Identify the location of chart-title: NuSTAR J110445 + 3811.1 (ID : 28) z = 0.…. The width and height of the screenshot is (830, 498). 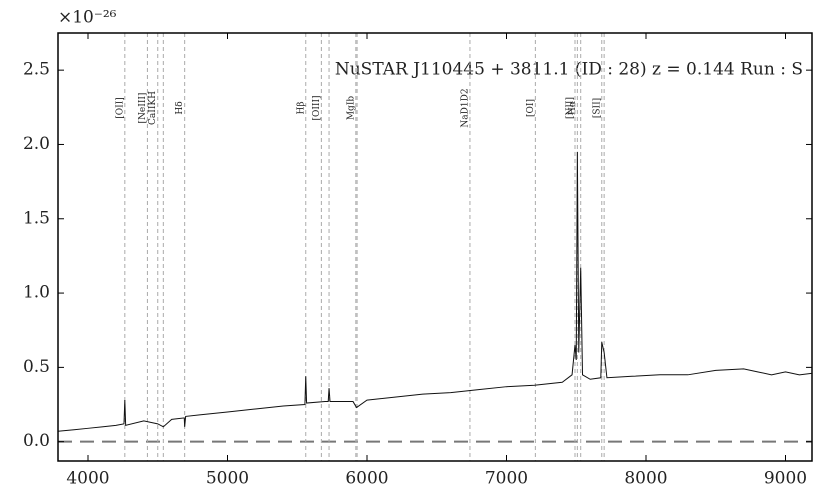
(569, 70).